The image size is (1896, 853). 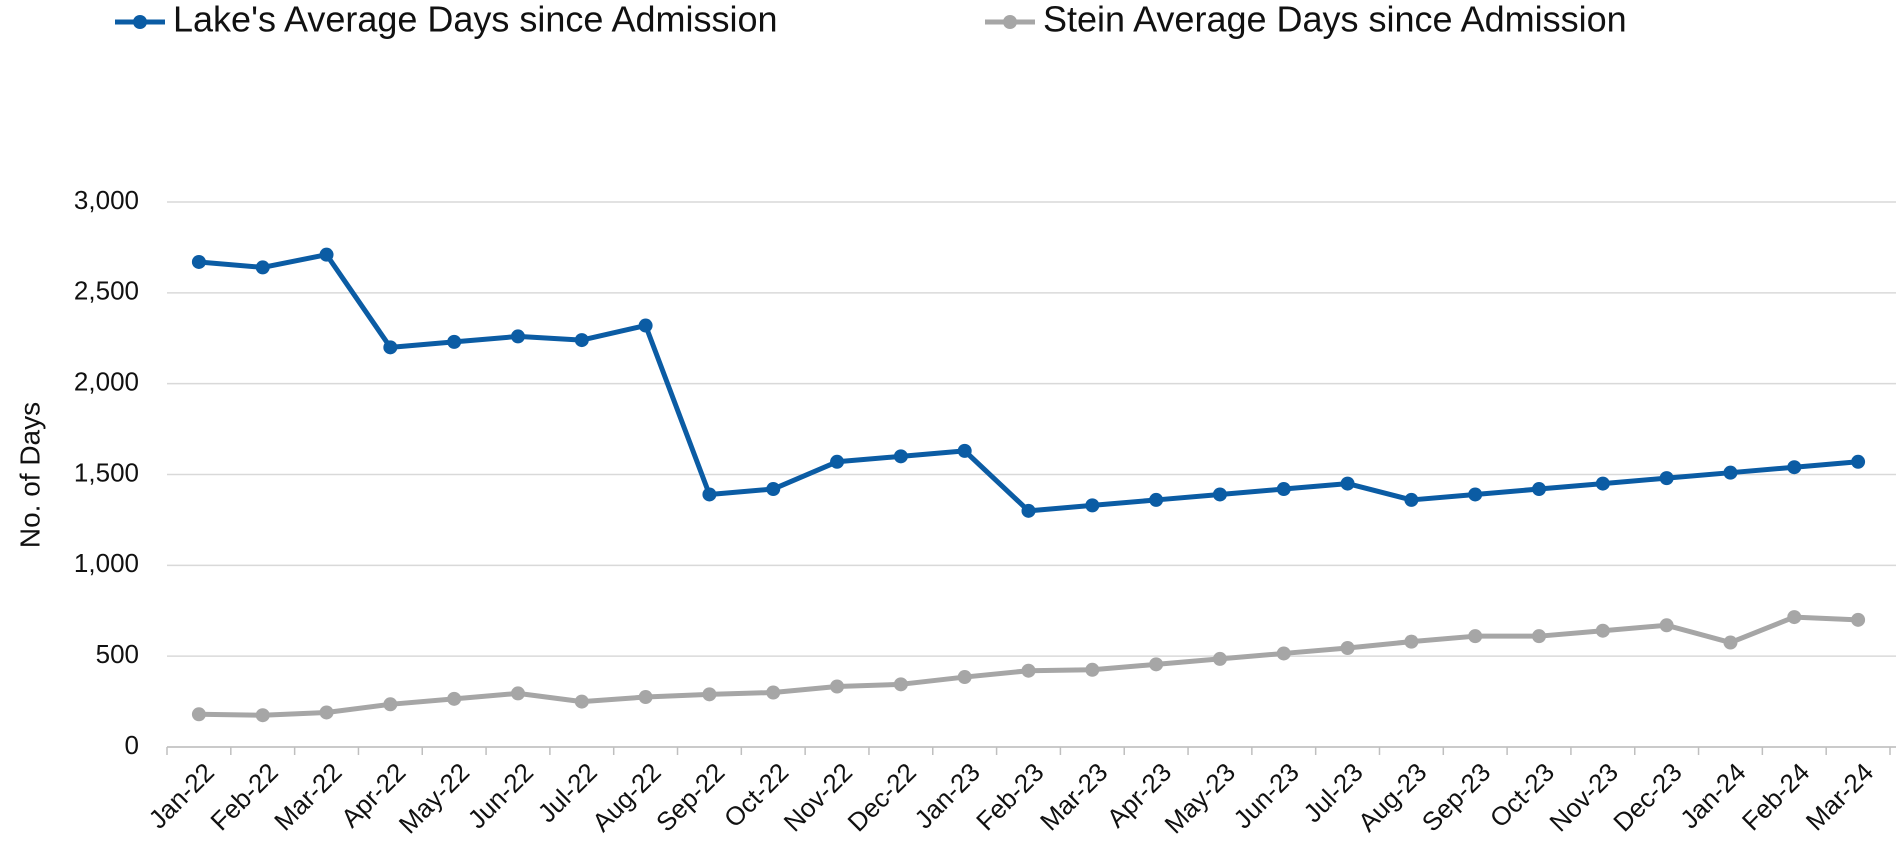 What do you see at coordinates (1775, 796) in the screenshot?
I see `x-tick-label: Feb-24` at bounding box center [1775, 796].